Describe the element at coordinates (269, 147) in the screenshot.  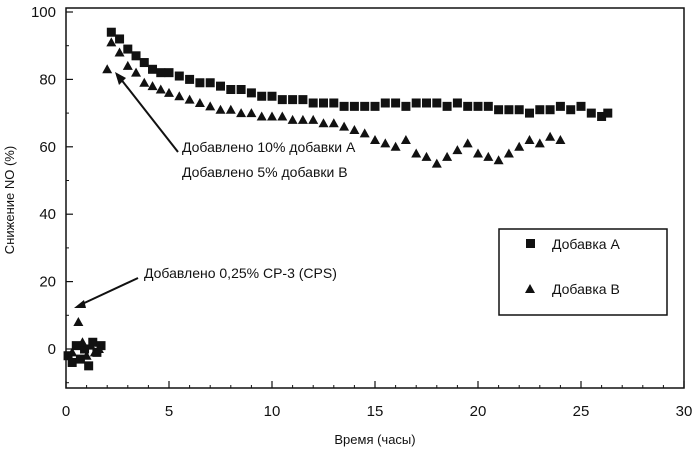
I see `annotation-line-1: Добавлено 10% добавки А` at that location.